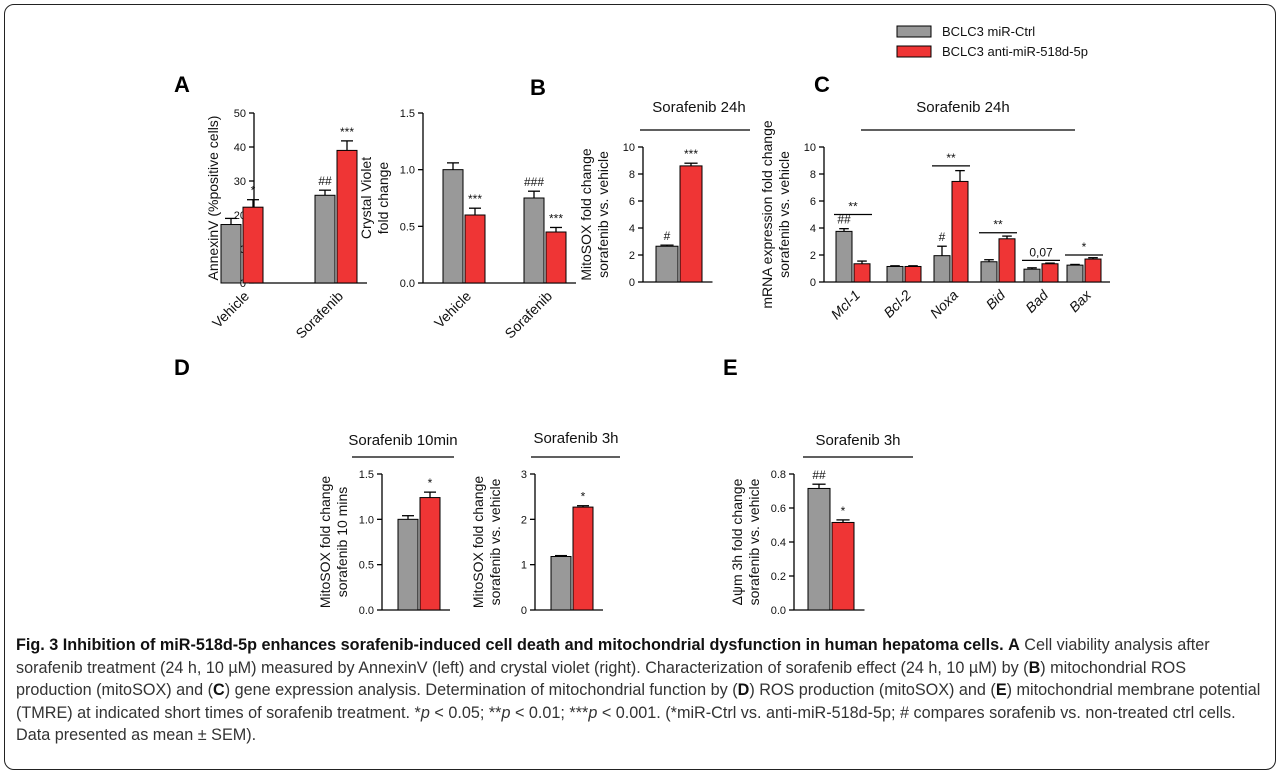 This screenshot has height=776, width=1282. What do you see at coordinates (347, 132) in the screenshot?
I see `significance-a1-2: ***` at bounding box center [347, 132].